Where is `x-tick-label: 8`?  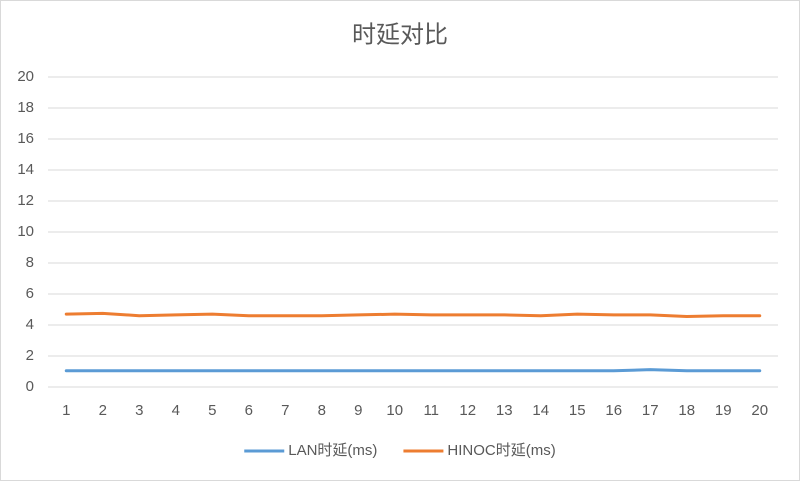
x-tick-label: 8 is located at coordinates (322, 410).